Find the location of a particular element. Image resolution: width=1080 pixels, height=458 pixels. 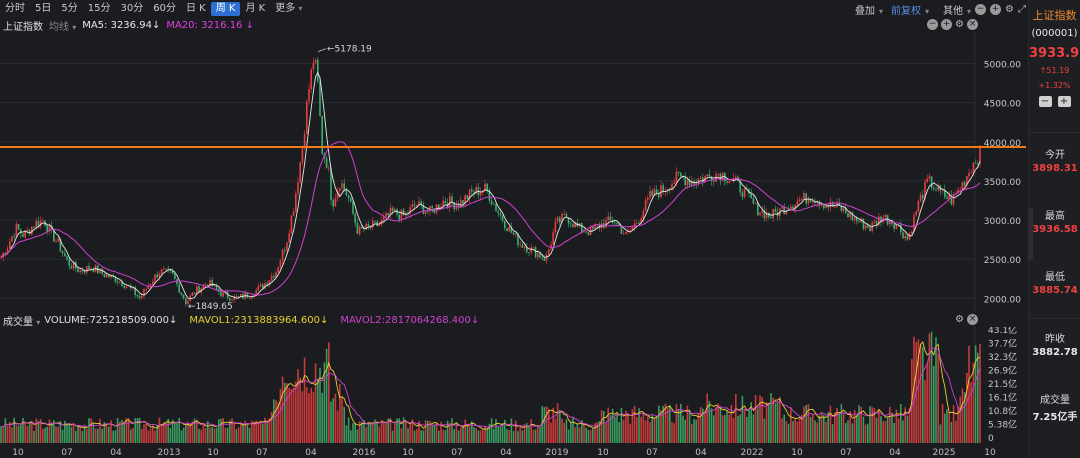

tab-5min: 5分 is located at coordinates (69, 8).